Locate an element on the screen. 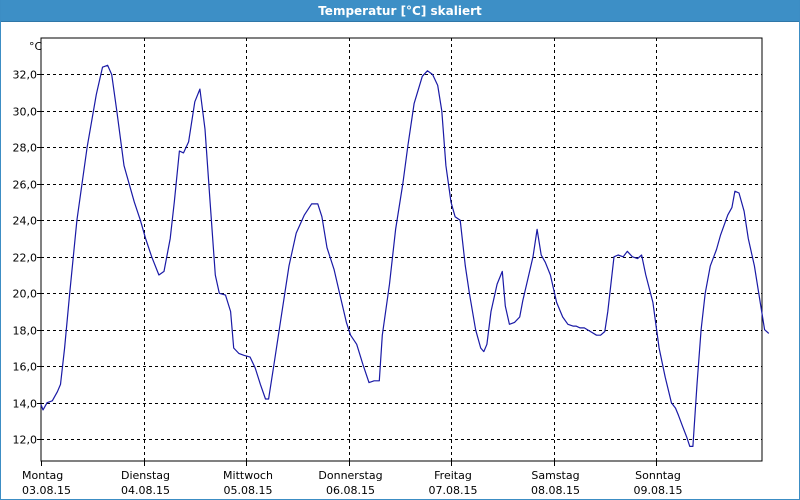 This screenshot has height=500, width=800. x-tick-day-label: Freitag is located at coordinates (453, 475).